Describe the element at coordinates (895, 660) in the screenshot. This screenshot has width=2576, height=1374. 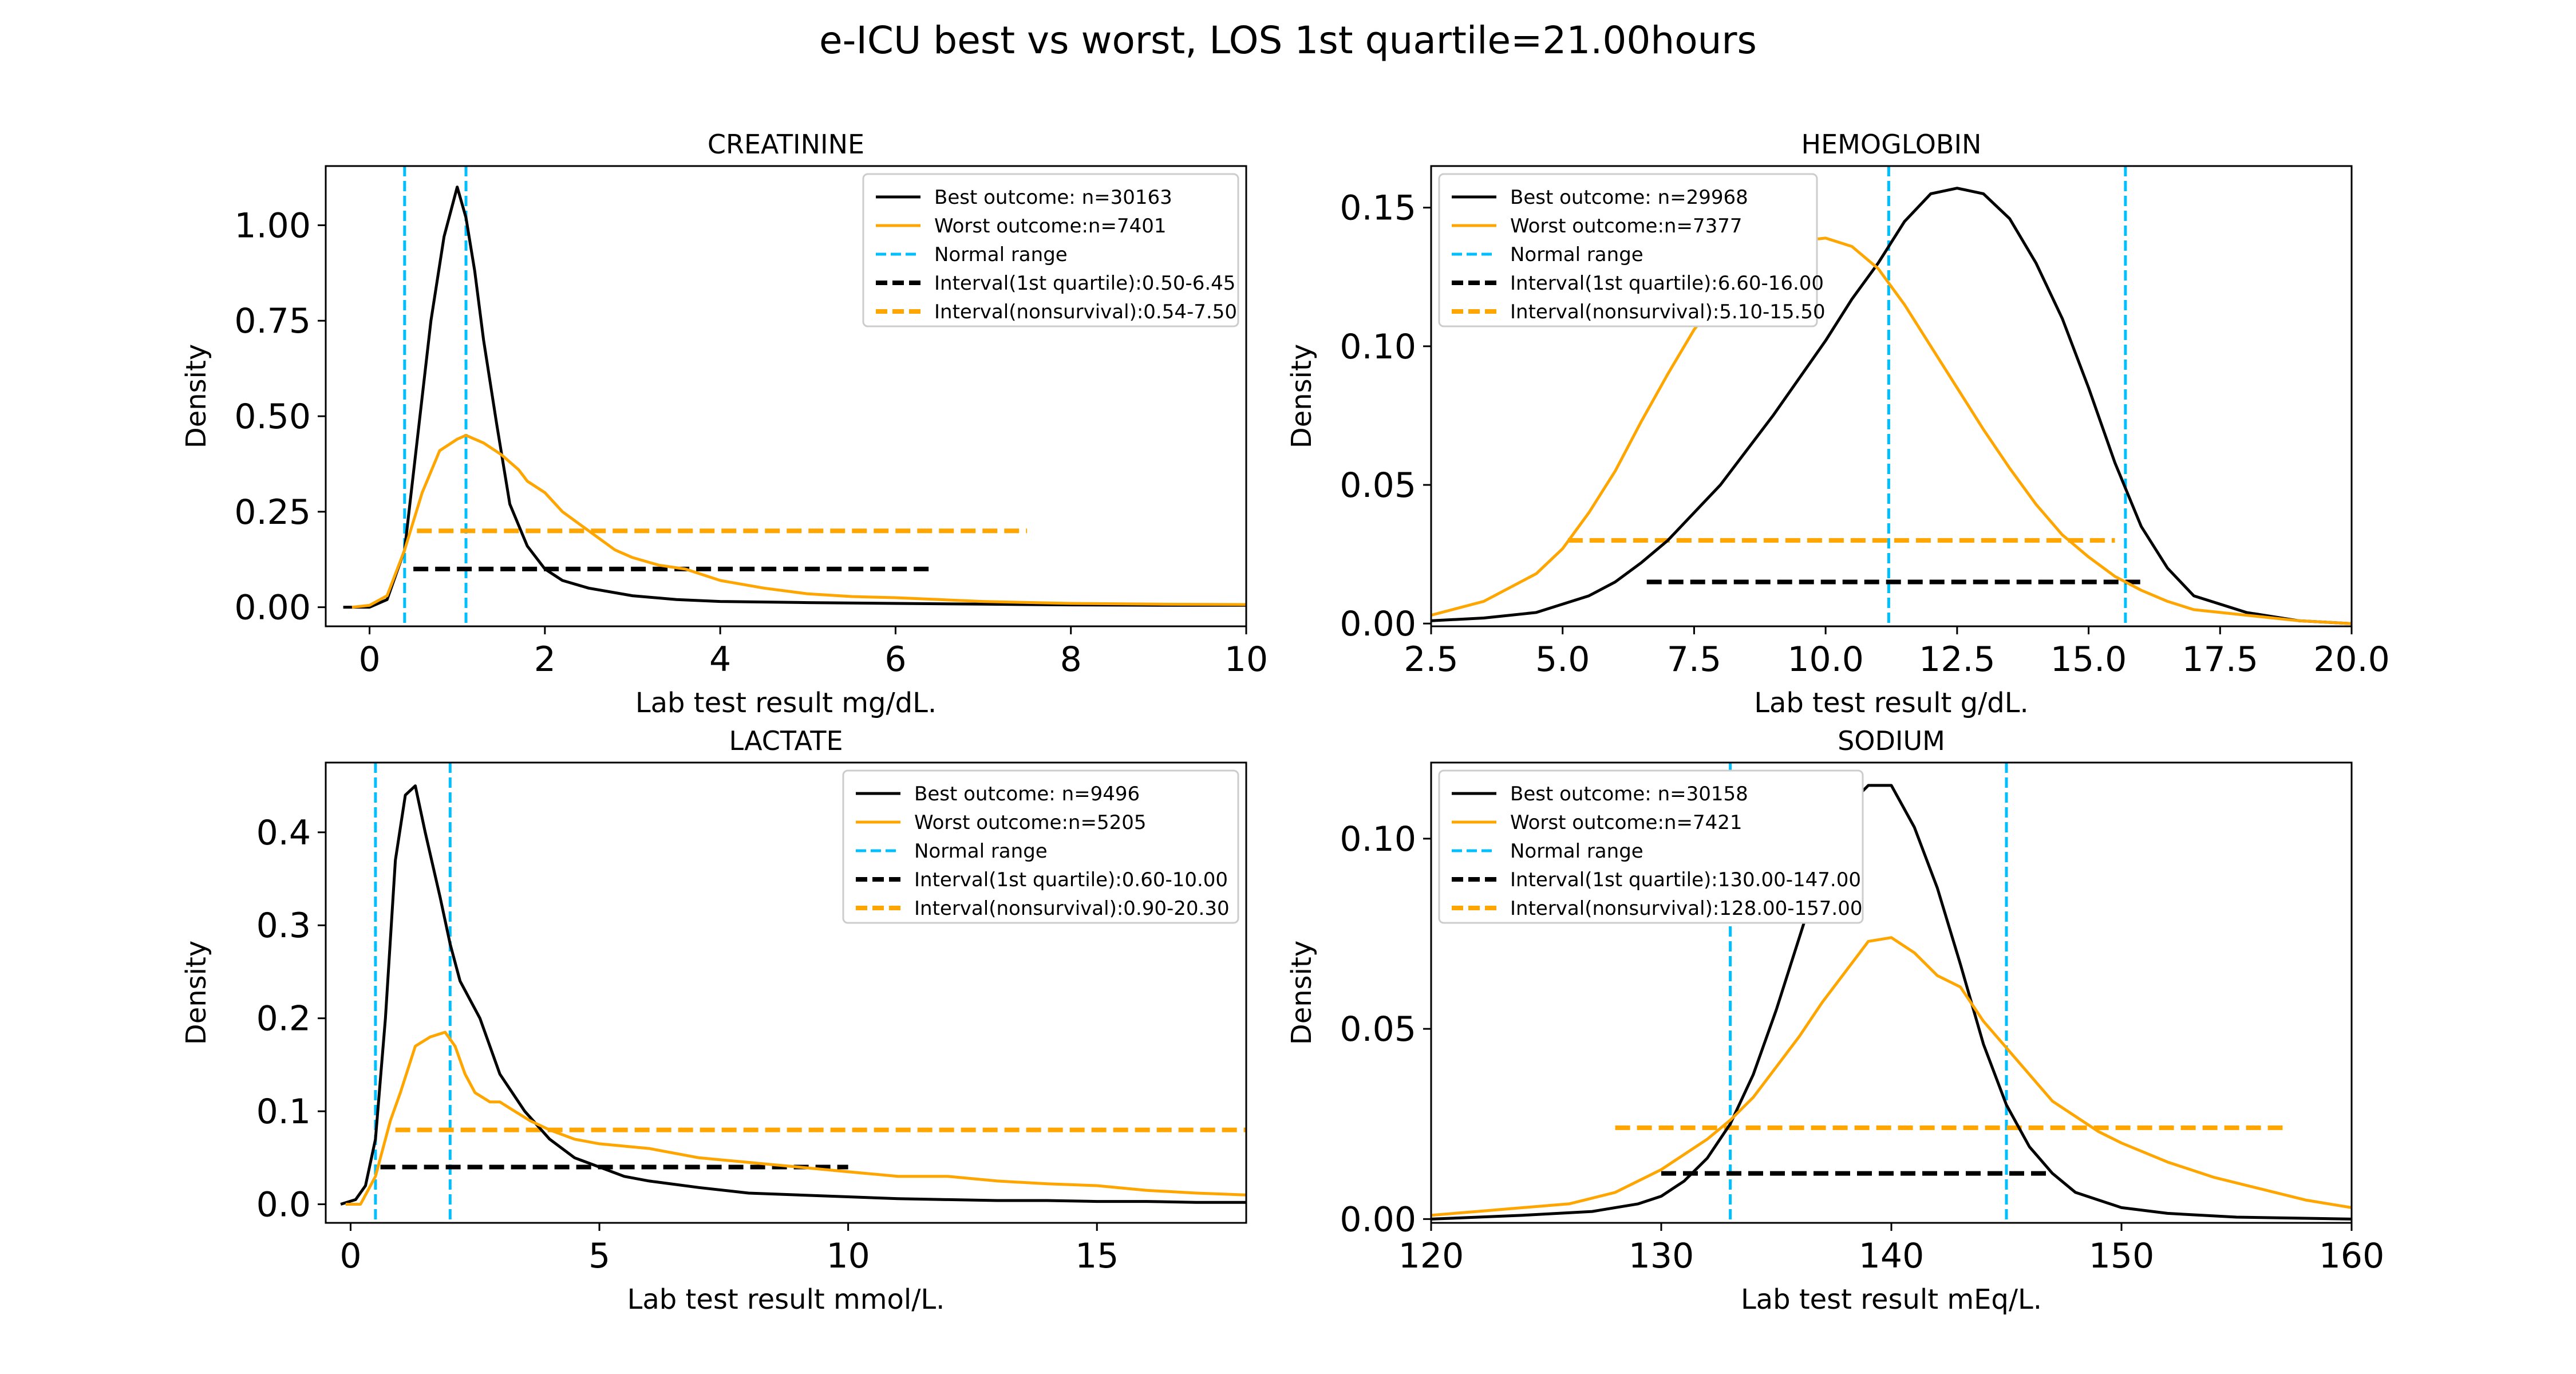
I see `x-tick-label: 6` at that location.